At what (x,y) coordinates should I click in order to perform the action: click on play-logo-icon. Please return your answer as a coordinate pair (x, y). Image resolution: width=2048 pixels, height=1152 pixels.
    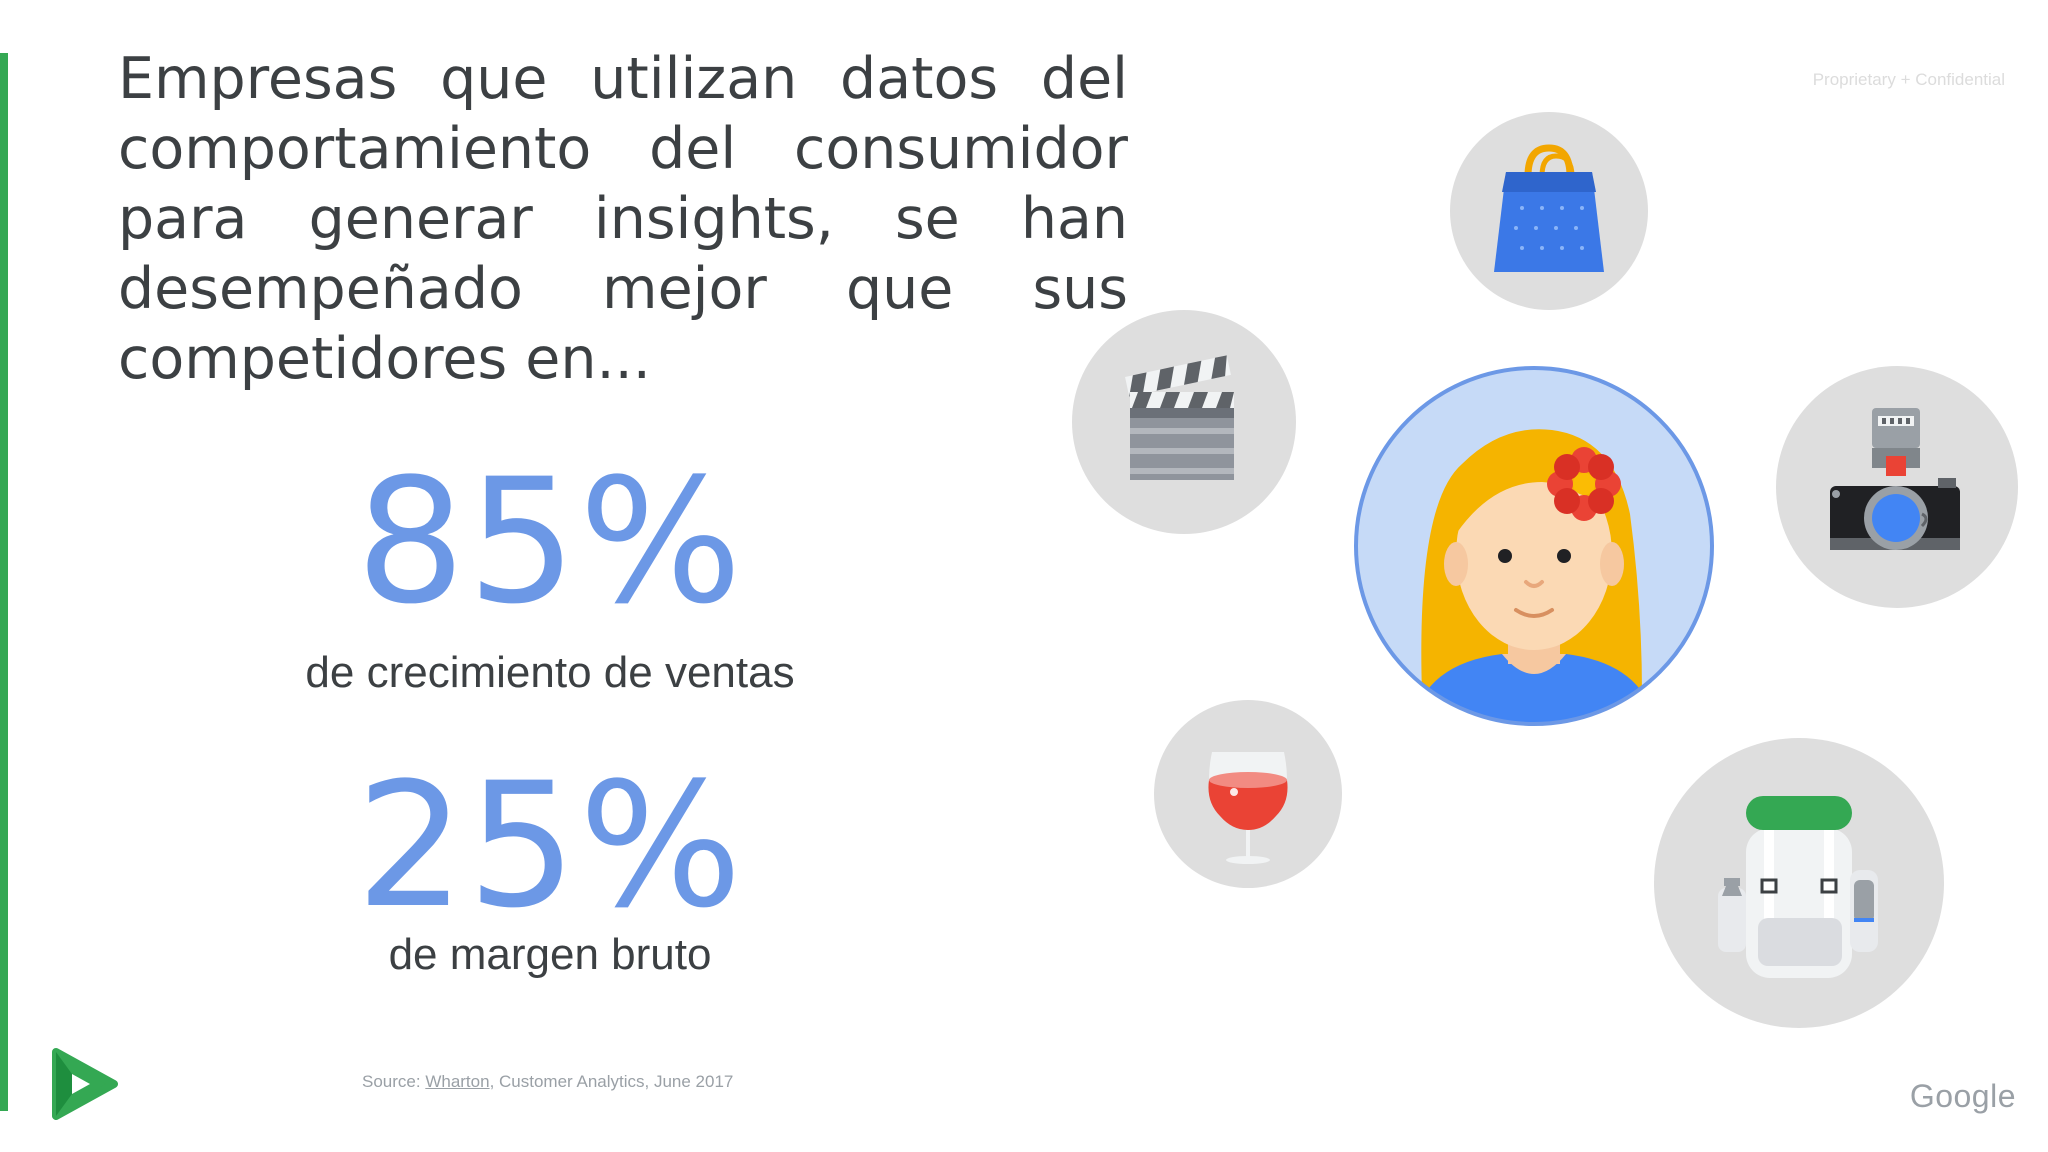
    Looking at the image, I should click on (85, 1084).